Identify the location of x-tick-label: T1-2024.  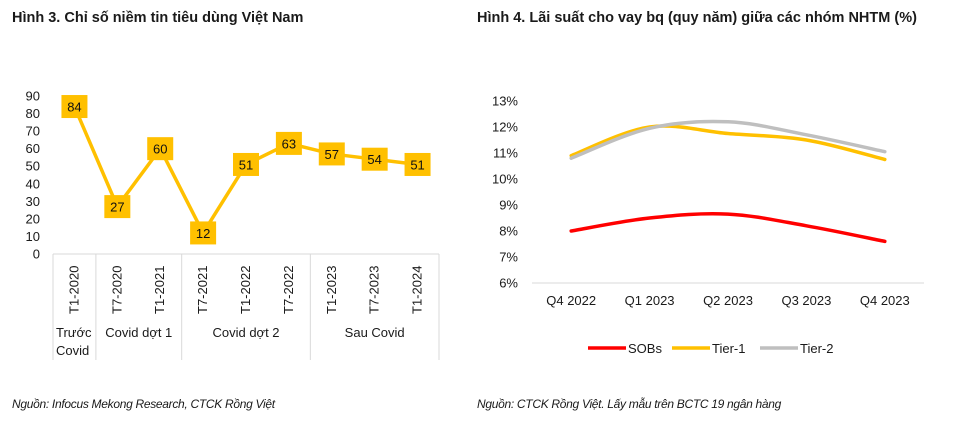
(417, 290).